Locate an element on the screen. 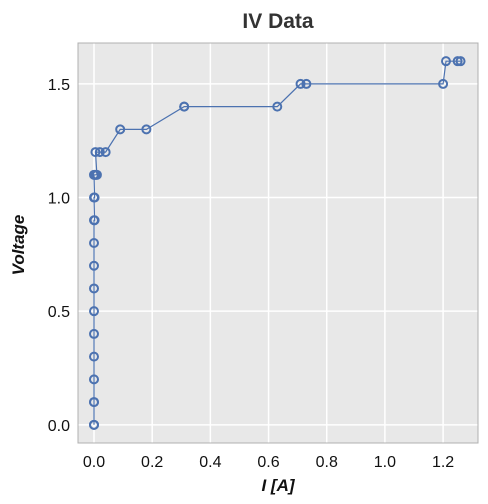 This screenshot has height=504, width=488. x-tick-label: 0.6 is located at coordinates (268, 462).